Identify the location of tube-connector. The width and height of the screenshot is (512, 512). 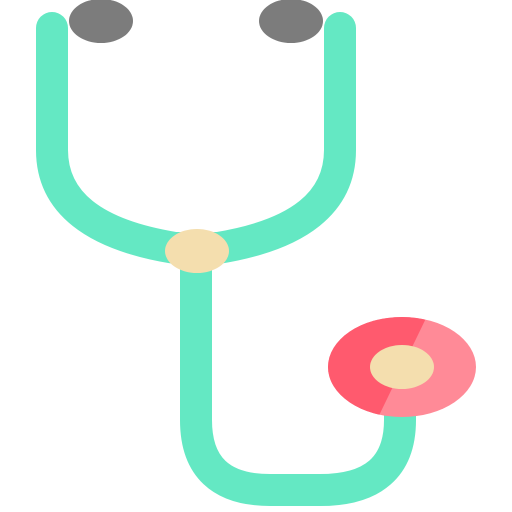
(197, 251).